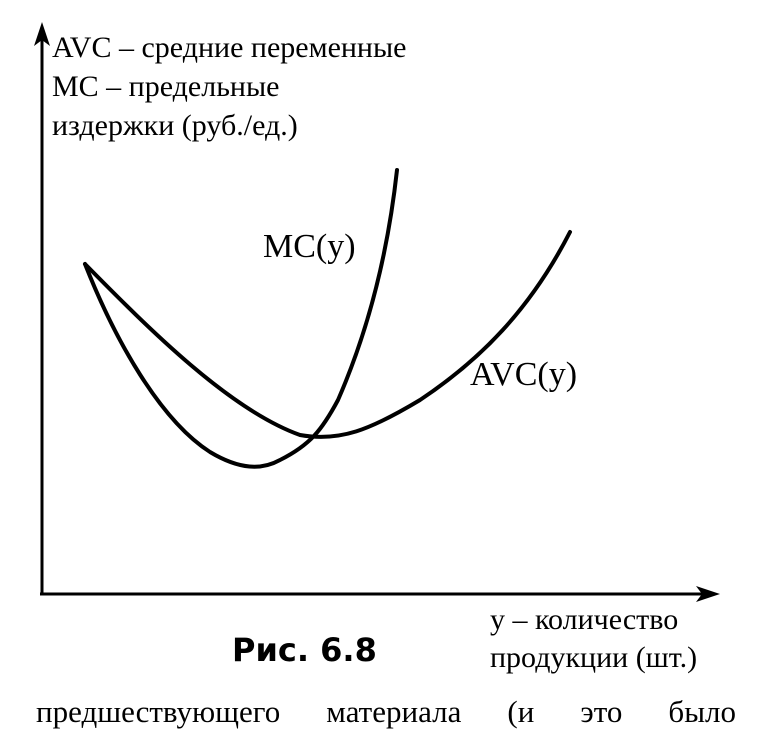  Describe the element at coordinates (304, 650) in the screenshot. I see `figure-caption: Рис. 6.8` at that location.